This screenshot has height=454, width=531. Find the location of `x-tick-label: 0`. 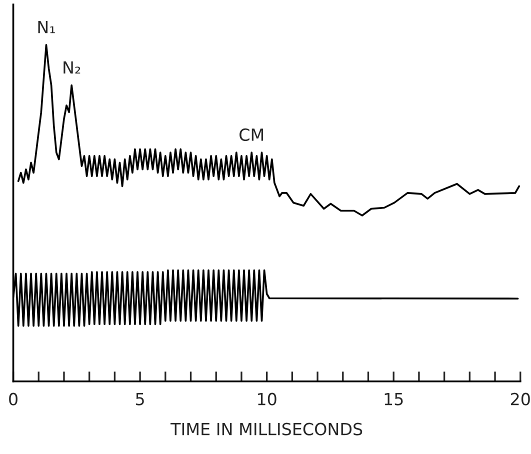

x-tick-label: 0 is located at coordinates (13, 399).